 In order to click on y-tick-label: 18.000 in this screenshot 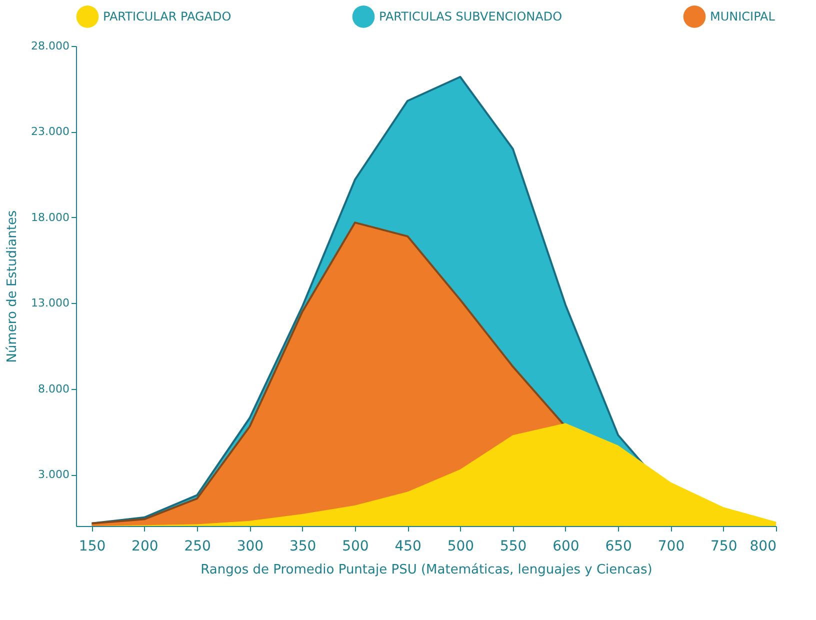, I will do `click(50, 217)`.